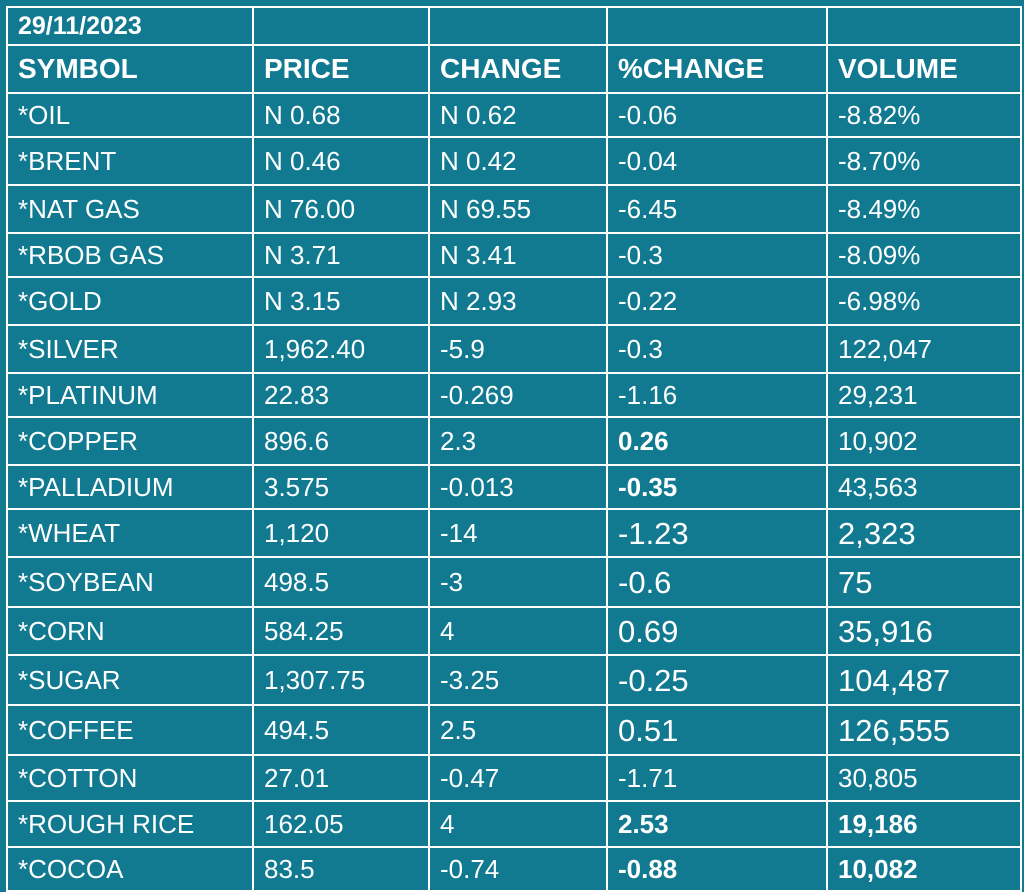 This screenshot has height=892, width=1024. I want to click on volume-cell: 30,805, so click(924, 778).